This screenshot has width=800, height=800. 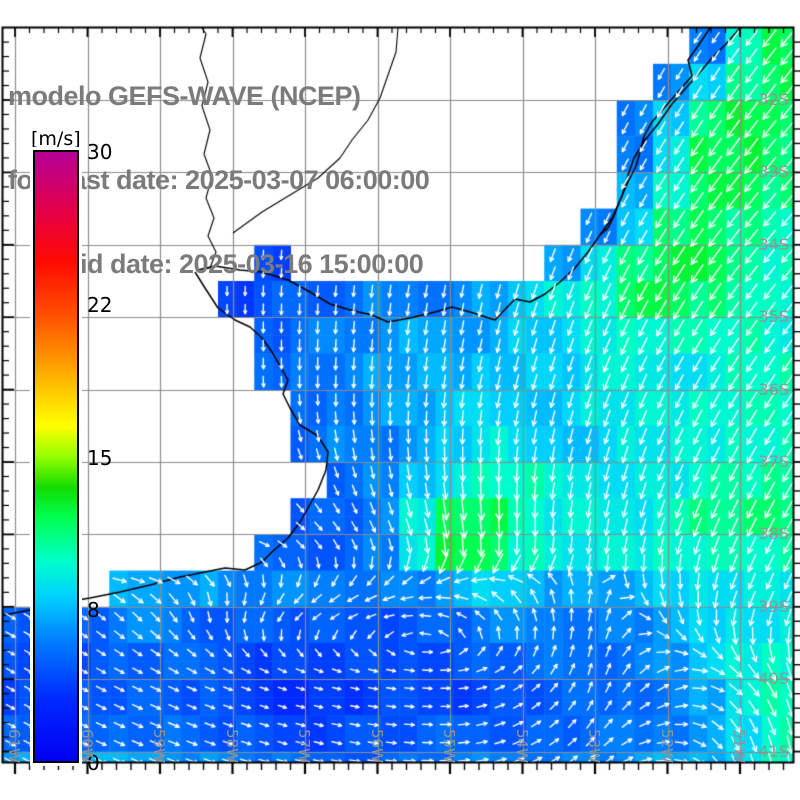 I want to click on colorbar-tick-label: 8, so click(x=93, y=610).